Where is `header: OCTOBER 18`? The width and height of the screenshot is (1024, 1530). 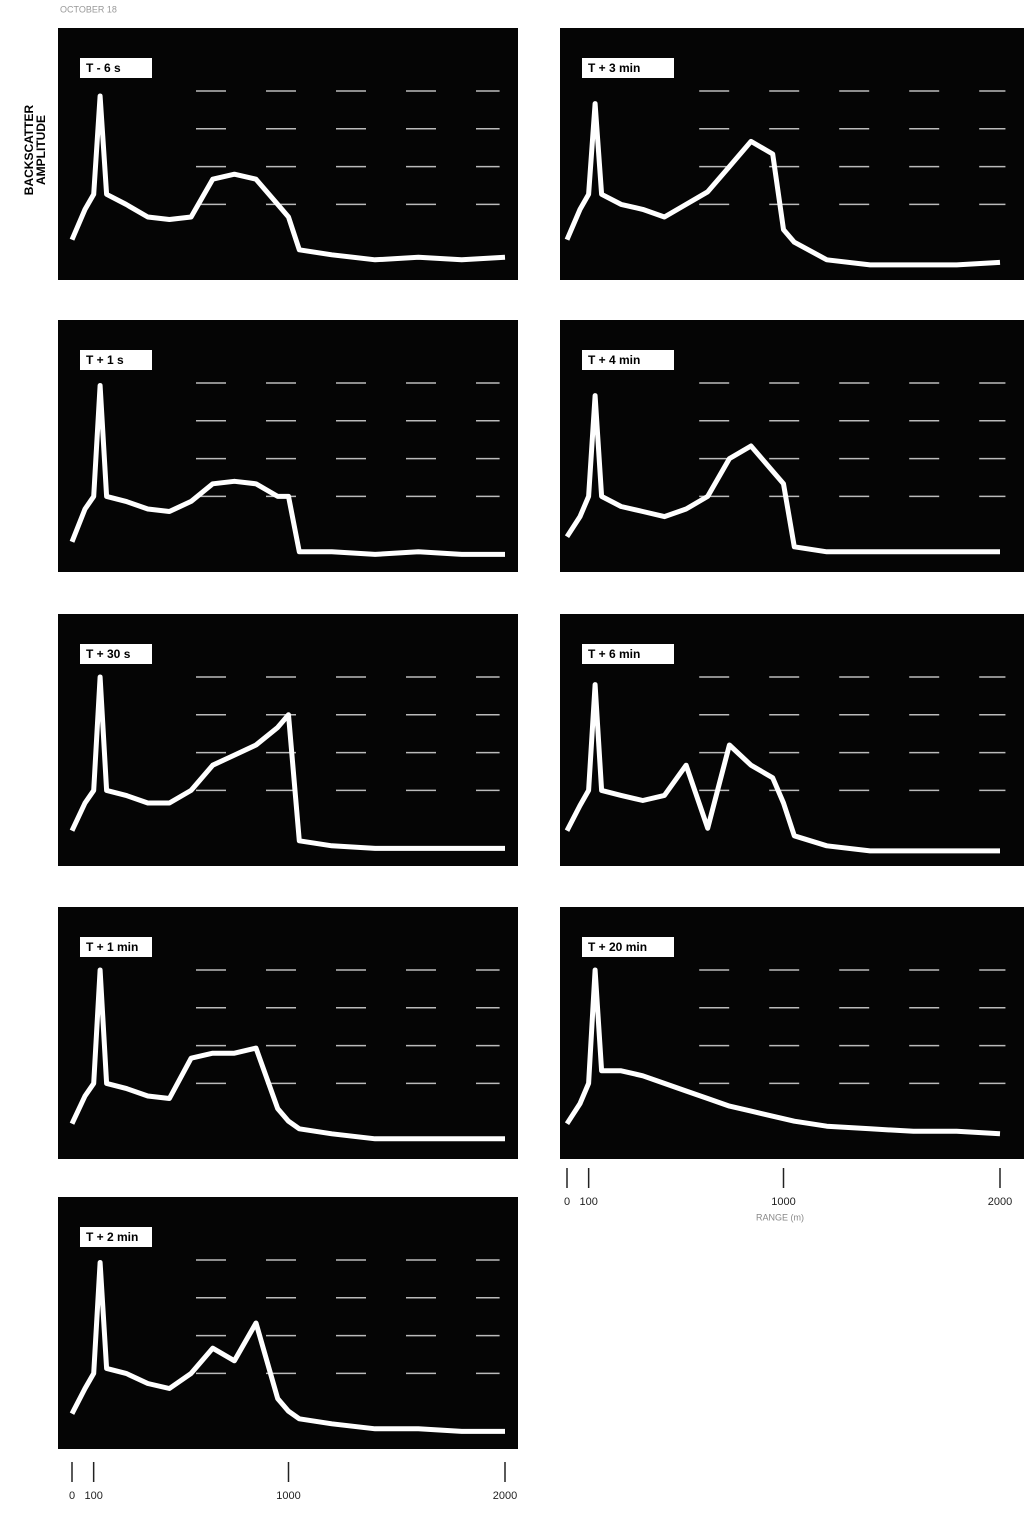 header: OCTOBER 18 is located at coordinates (88, 9).